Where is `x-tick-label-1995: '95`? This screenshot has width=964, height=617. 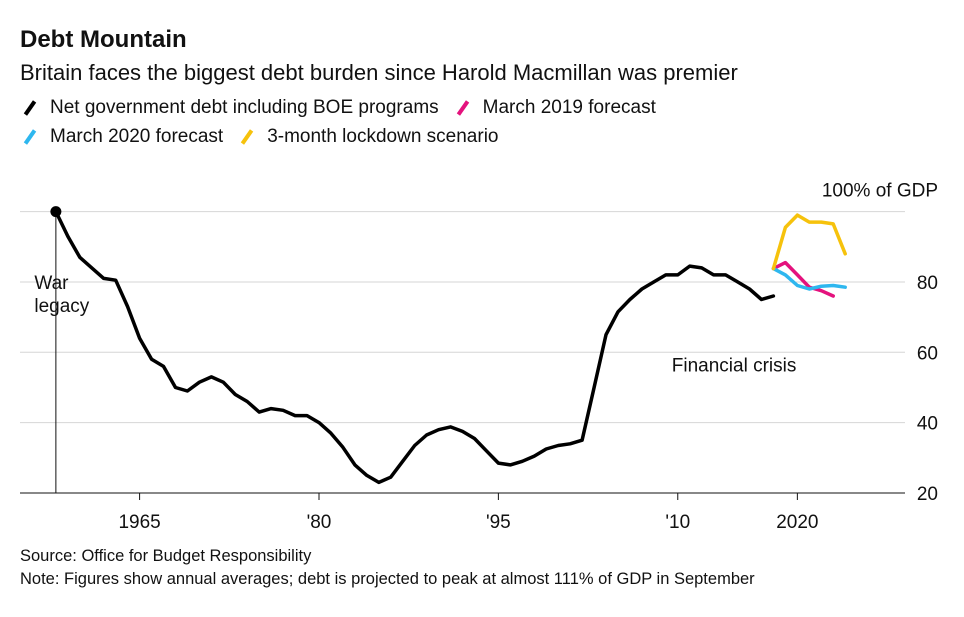
x-tick-label-1995: '95 is located at coordinates (498, 522).